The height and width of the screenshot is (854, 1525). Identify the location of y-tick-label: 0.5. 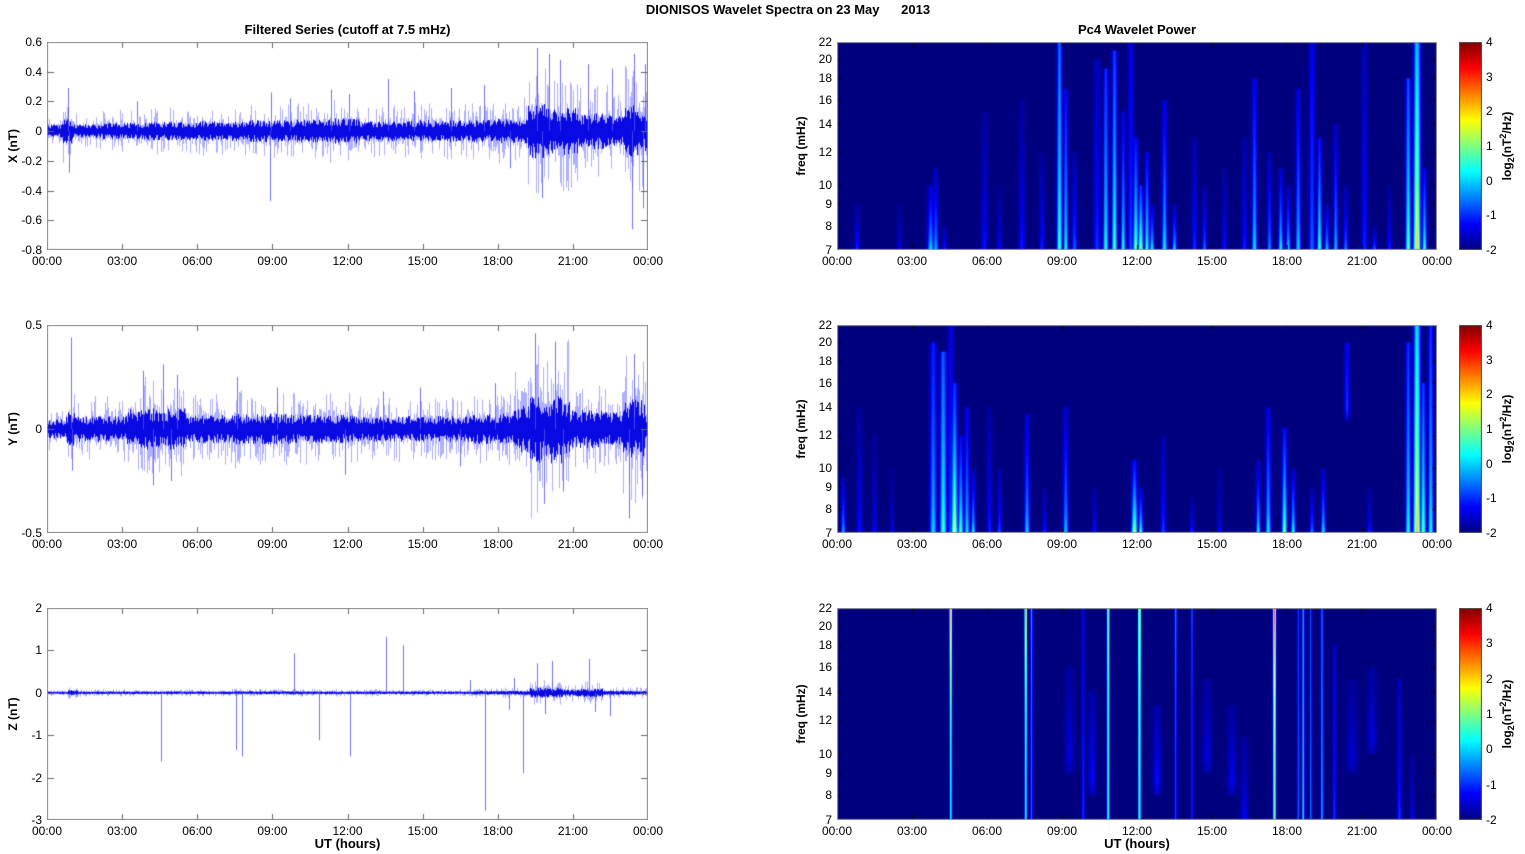
(33, 325).